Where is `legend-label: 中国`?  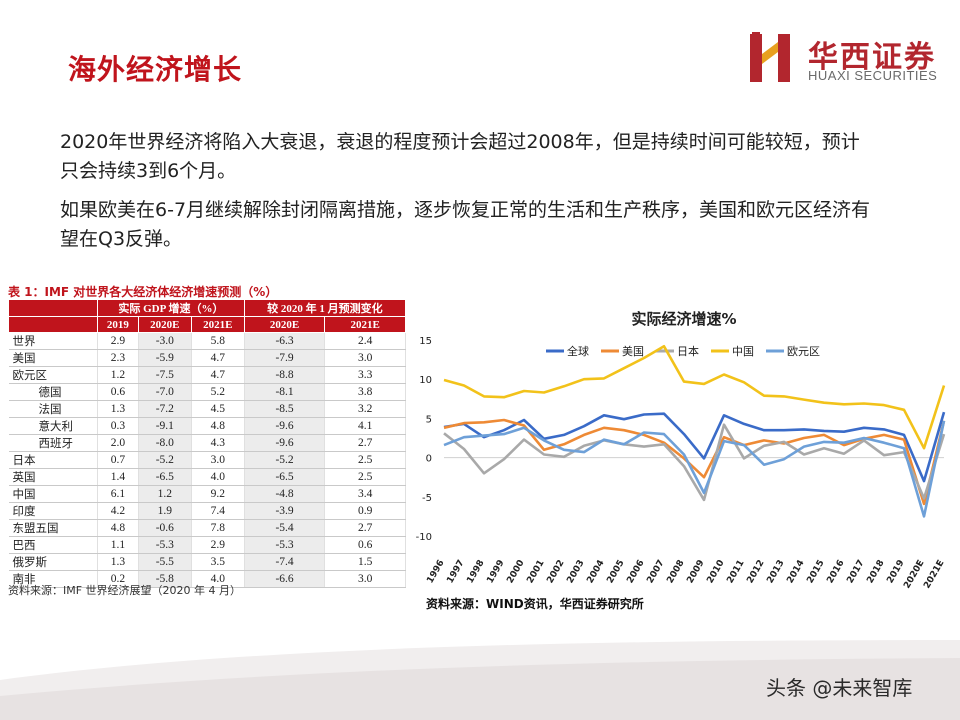 legend-label: 中国 is located at coordinates (743, 351).